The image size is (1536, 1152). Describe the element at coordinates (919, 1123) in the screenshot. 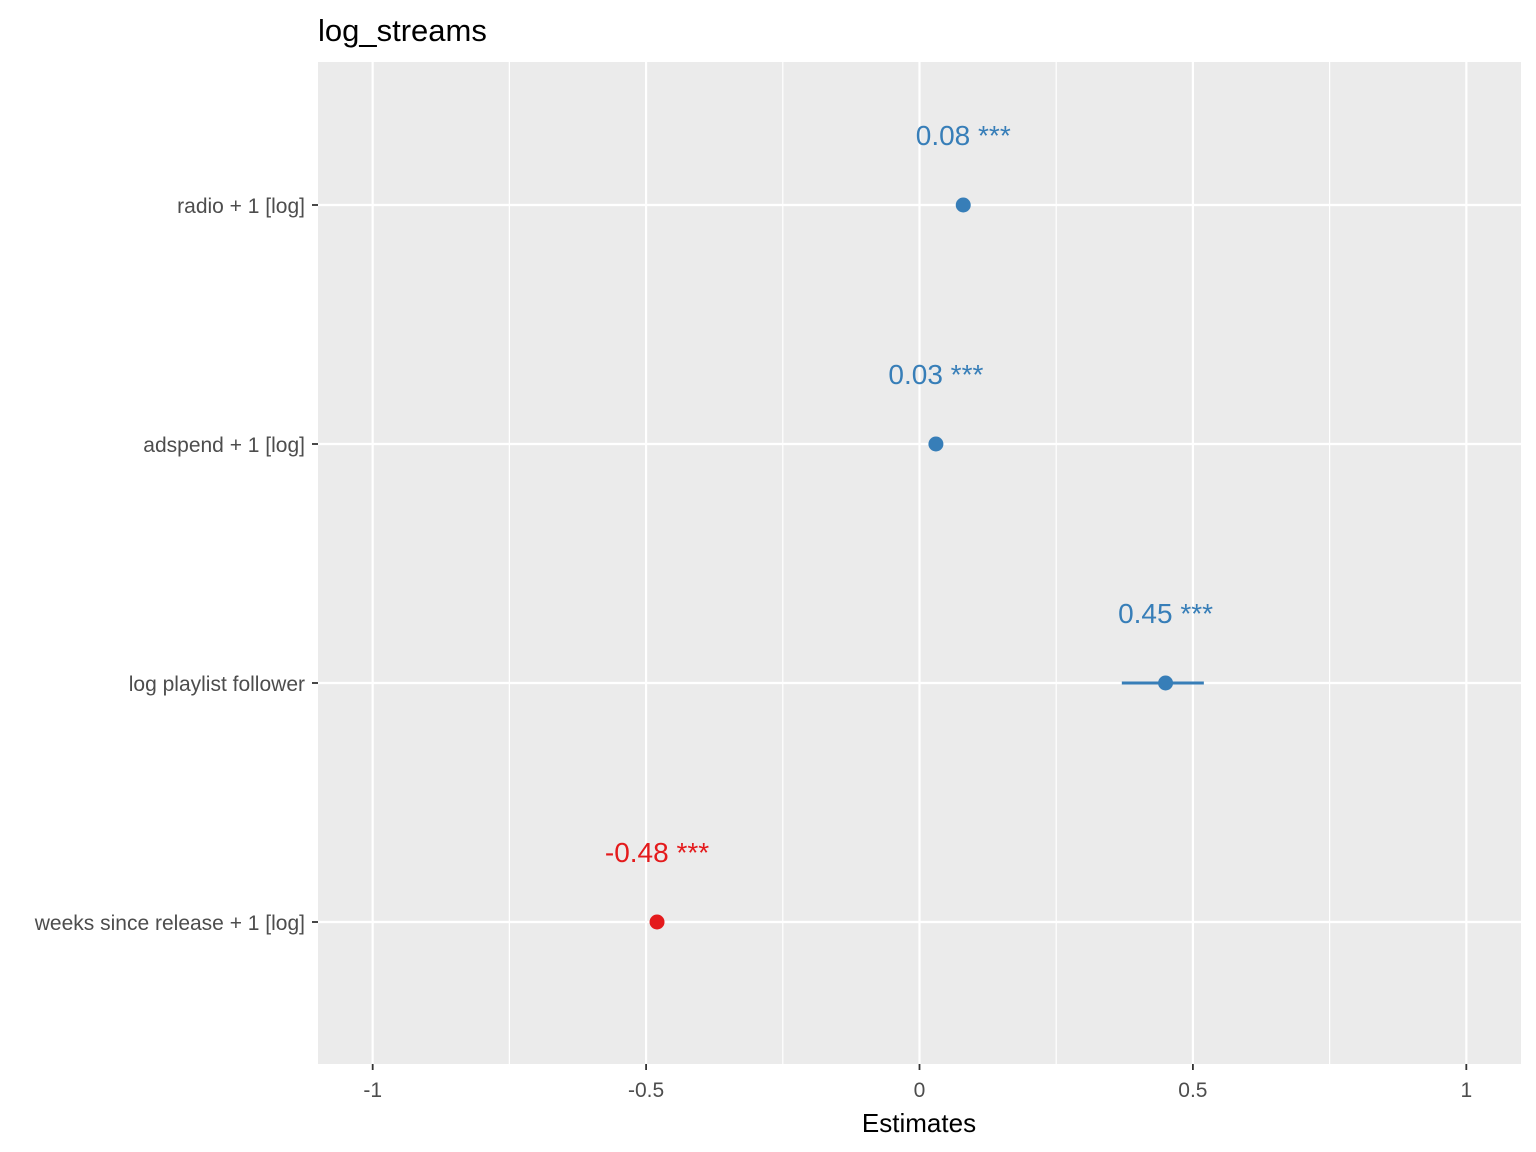

I see `x-axis-title: Estimates` at that location.